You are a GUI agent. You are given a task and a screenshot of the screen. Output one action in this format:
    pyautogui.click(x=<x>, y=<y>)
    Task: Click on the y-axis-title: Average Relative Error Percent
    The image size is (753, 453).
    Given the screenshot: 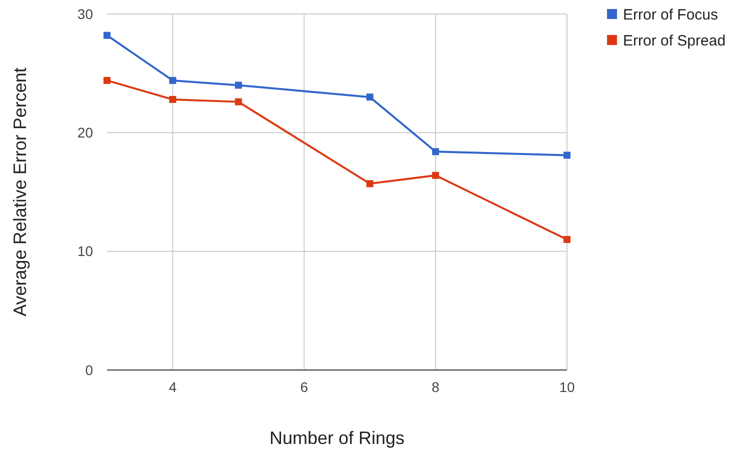 What is the action you would take?
    pyautogui.click(x=20, y=192)
    